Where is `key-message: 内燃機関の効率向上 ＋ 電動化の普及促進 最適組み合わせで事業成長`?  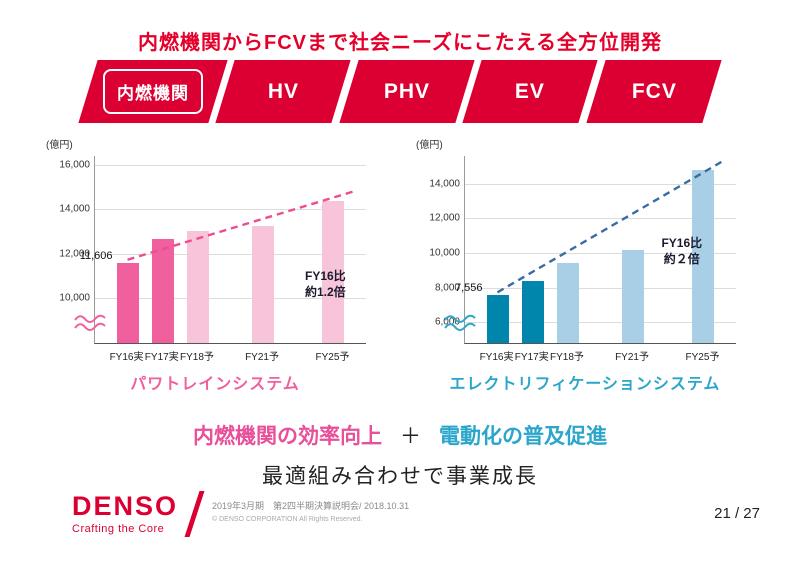
key-message: 内燃機関の効率向上 ＋ 電動化の普及促進 最適組み合わせで事業成長 is located at coordinates (400, 455).